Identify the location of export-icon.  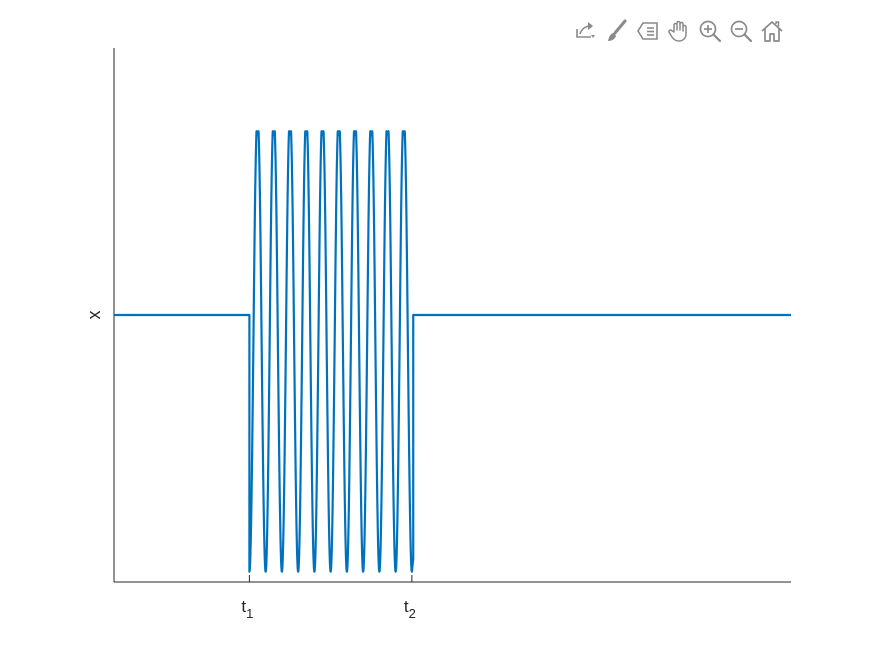
(585, 30).